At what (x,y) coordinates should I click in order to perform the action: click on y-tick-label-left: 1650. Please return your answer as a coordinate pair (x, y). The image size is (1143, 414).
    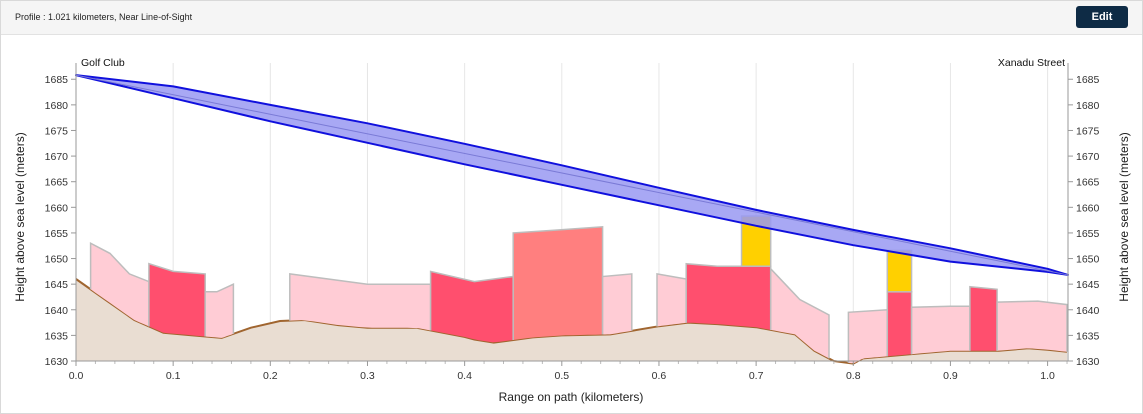
    Looking at the image, I should click on (57, 260).